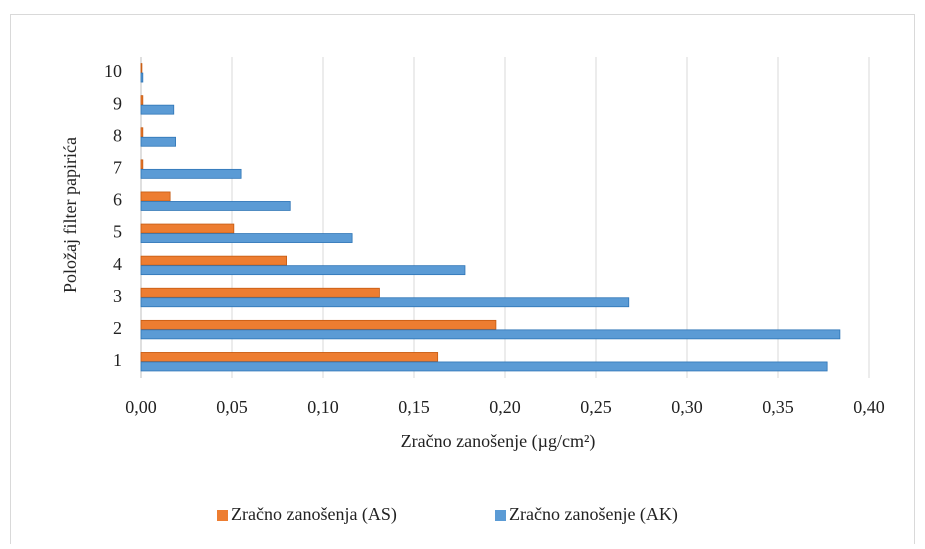  I want to click on y-tick-label: 4, so click(117, 264).